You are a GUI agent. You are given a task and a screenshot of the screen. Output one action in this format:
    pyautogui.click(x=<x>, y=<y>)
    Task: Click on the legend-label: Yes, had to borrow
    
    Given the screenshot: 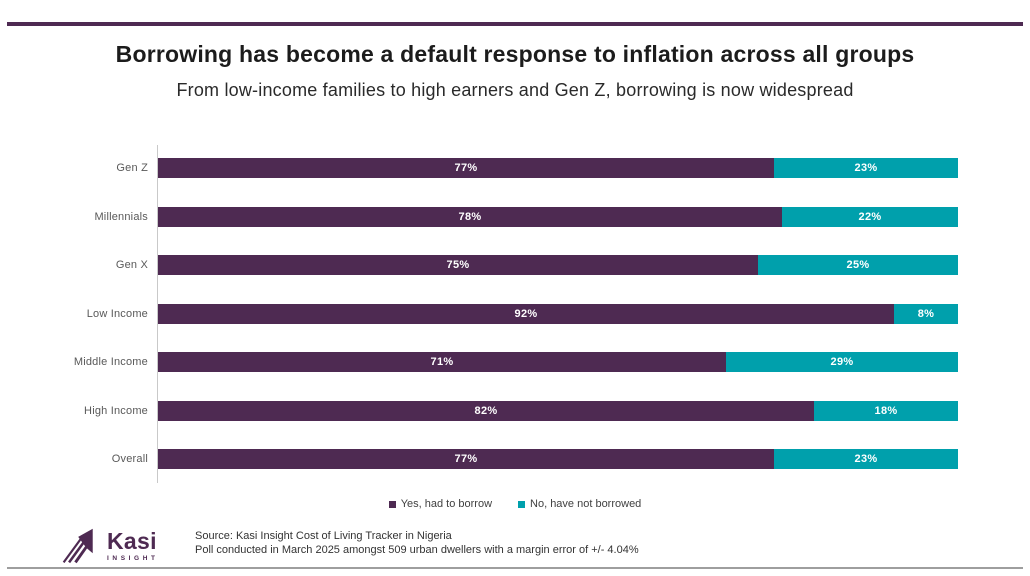 What is the action you would take?
    pyautogui.click(x=446, y=504)
    